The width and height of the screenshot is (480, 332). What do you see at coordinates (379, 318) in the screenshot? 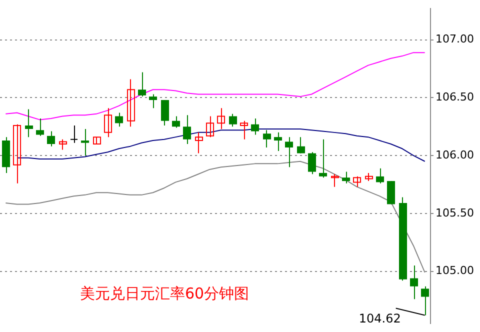
I see `annotation: 104.62` at bounding box center [379, 318].